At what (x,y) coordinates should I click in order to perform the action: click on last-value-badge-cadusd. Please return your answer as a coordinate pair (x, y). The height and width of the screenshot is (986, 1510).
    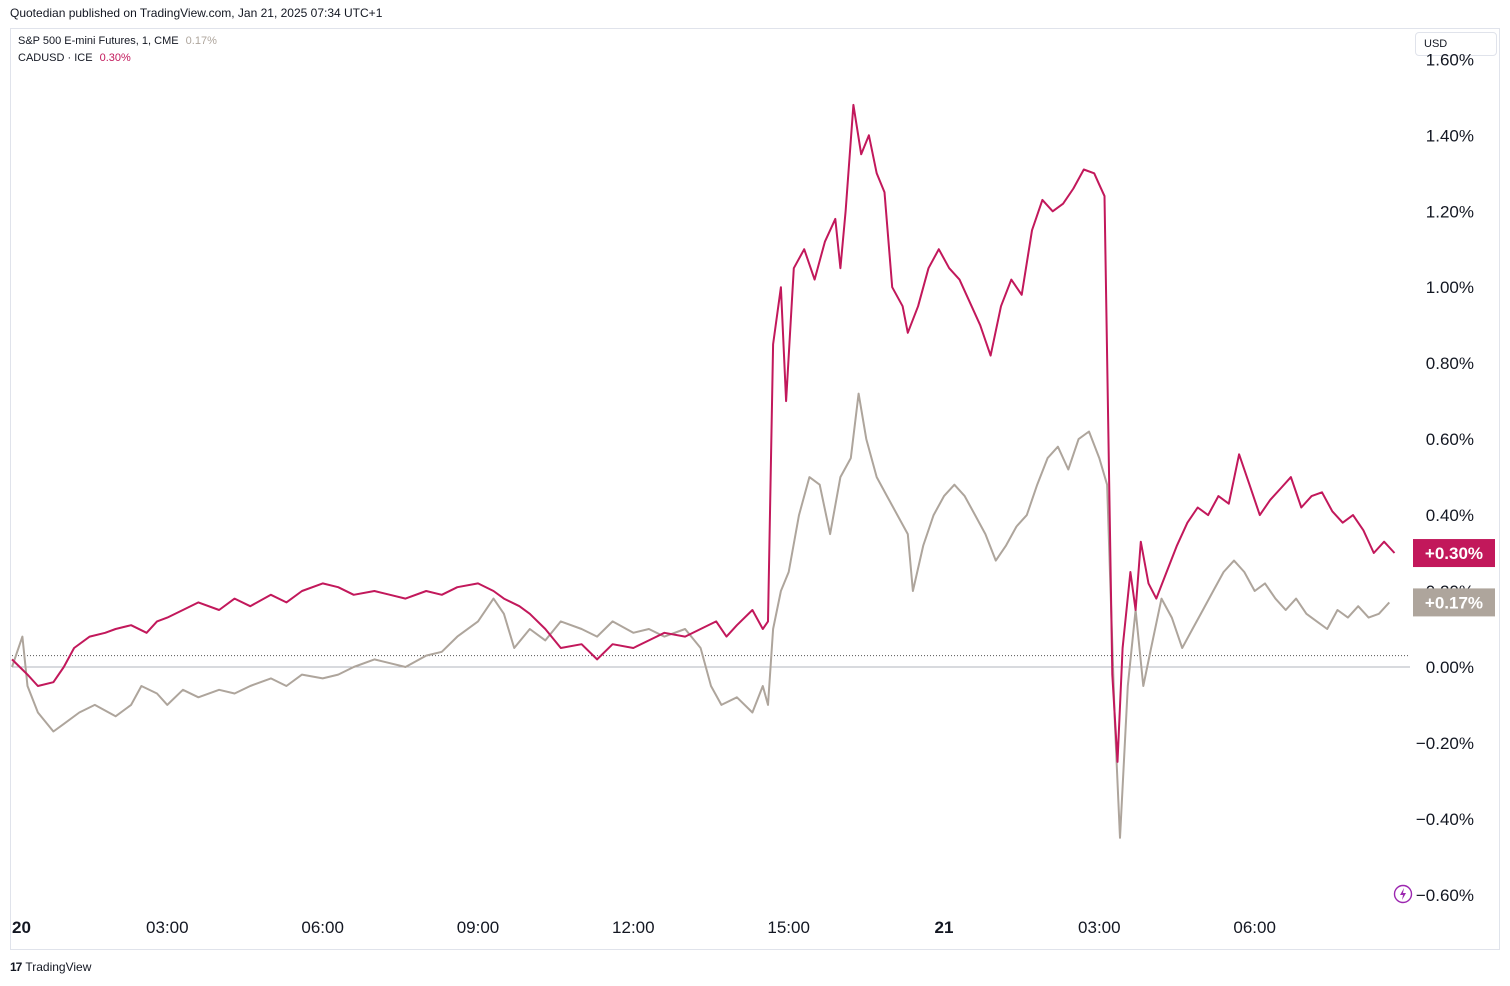
    Looking at the image, I should click on (1454, 553).